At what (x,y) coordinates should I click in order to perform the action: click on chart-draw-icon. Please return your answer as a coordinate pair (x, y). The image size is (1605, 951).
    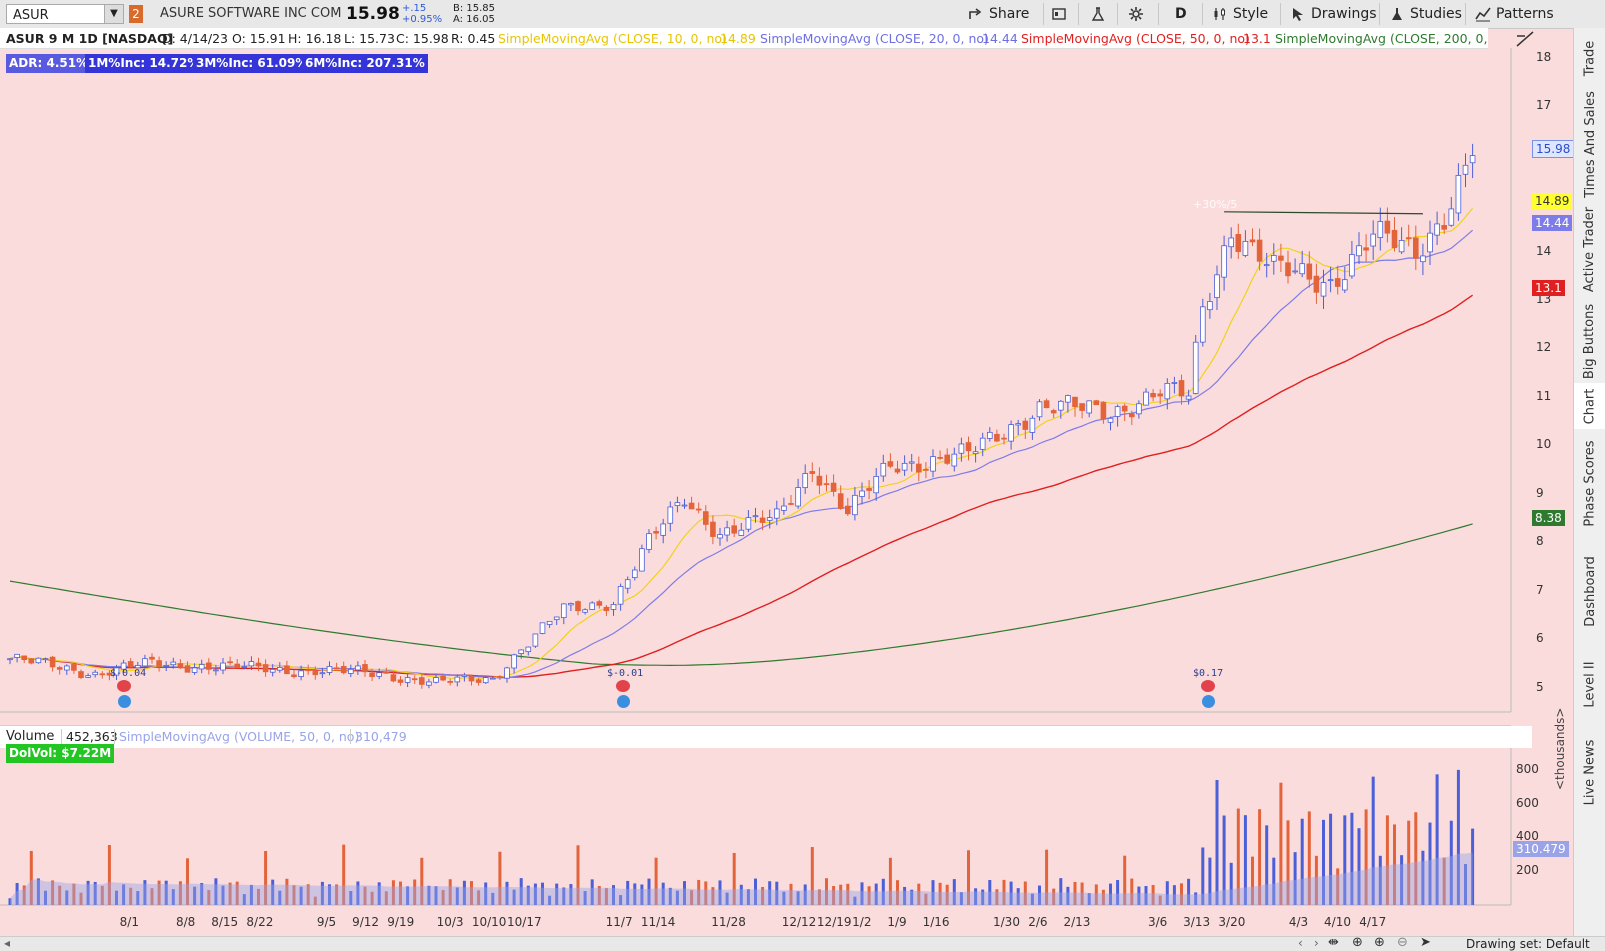
    Looking at the image, I should click on (1525, 39).